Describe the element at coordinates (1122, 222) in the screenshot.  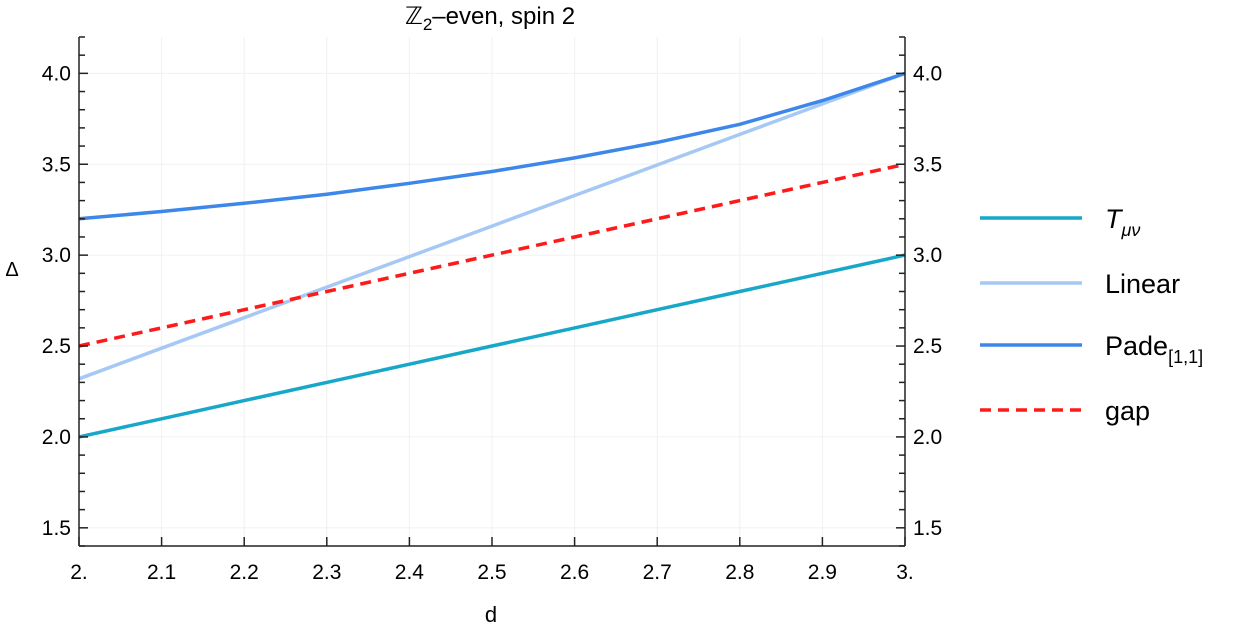
I see `legend-label: Tμν` at that location.